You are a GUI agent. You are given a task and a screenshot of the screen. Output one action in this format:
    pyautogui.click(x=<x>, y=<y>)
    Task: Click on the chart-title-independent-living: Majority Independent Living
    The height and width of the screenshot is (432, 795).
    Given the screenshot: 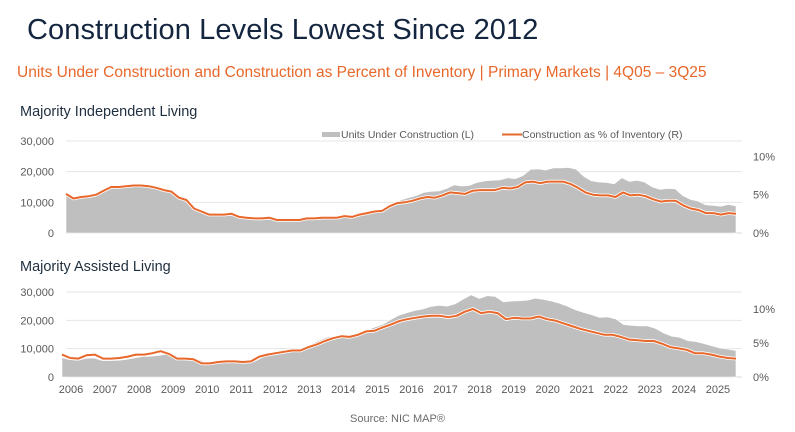 What is the action you would take?
    pyautogui.click(x=109, y=112)
    